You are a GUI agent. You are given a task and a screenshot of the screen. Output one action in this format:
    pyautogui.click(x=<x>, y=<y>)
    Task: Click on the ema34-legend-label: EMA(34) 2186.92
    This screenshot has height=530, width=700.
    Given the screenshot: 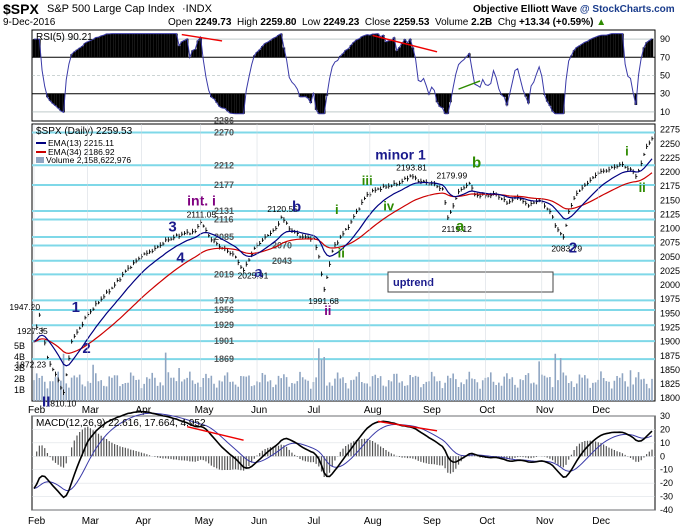 What is the action you would take?
    pyautogui.click(x=81, y=152)
    